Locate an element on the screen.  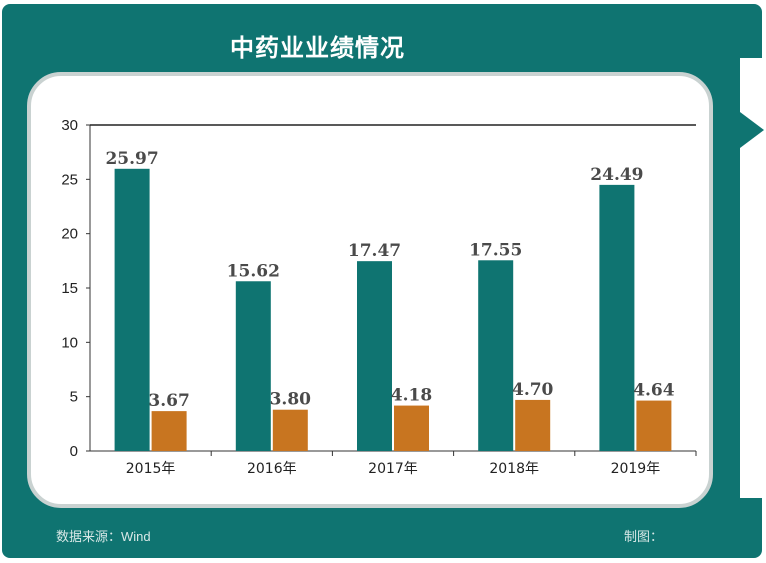
chart-title: 中药业业绩情况 is located at coordinates (317, 48).